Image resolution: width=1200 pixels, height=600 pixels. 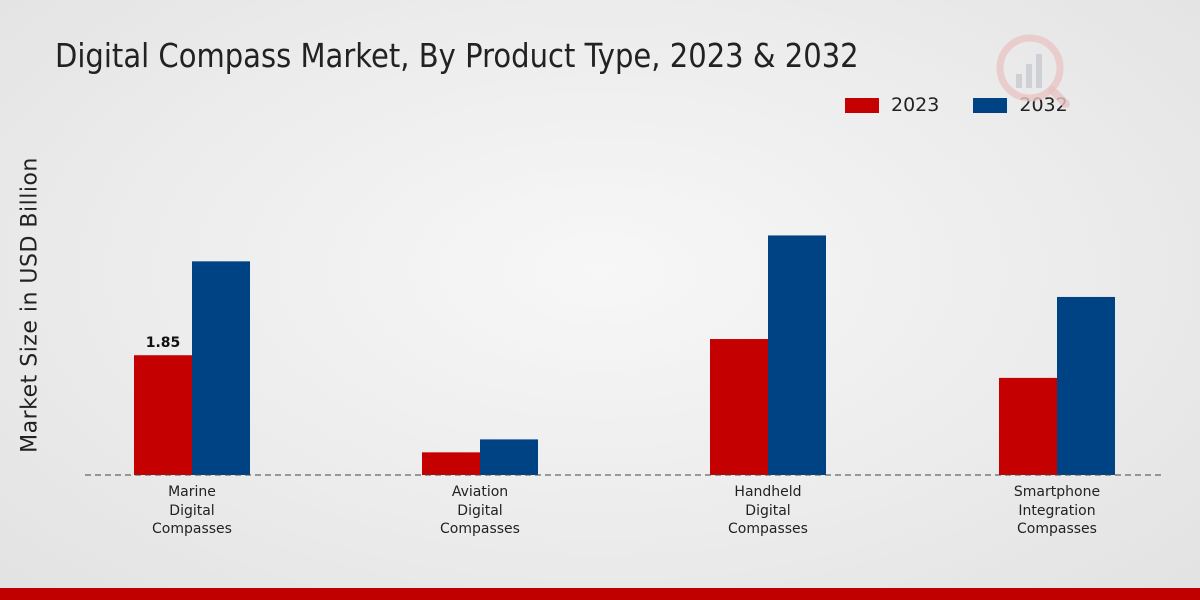 I want to click on x-tick-label: Handheld Digital Compasses, so click(x=768, y=511).